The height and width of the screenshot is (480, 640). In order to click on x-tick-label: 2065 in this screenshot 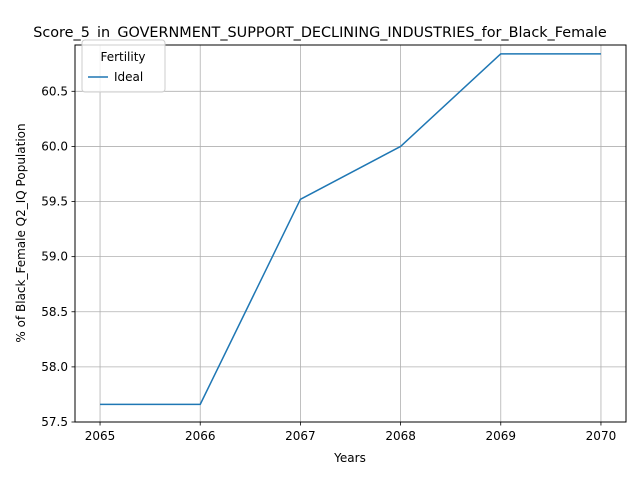, I will do `click(100, 436)`.